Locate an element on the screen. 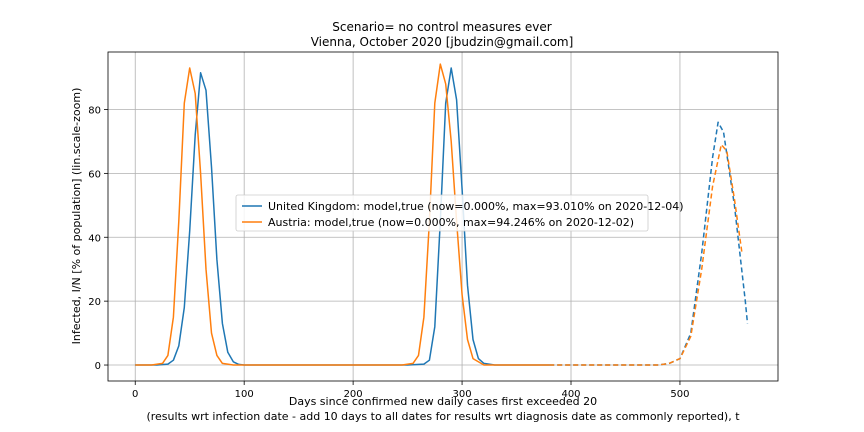  series-line-uk-forecast is located at coordinates (649, 243).